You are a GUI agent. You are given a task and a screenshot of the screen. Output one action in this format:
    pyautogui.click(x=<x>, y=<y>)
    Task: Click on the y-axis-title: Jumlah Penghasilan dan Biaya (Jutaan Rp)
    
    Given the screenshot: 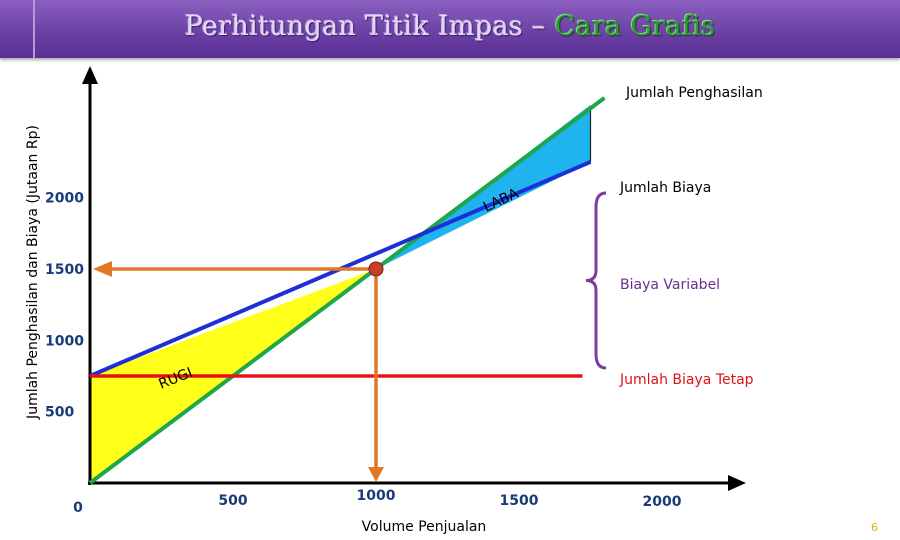 What is the action you would take?
    pyautogui.click(x=33, y=272)
    